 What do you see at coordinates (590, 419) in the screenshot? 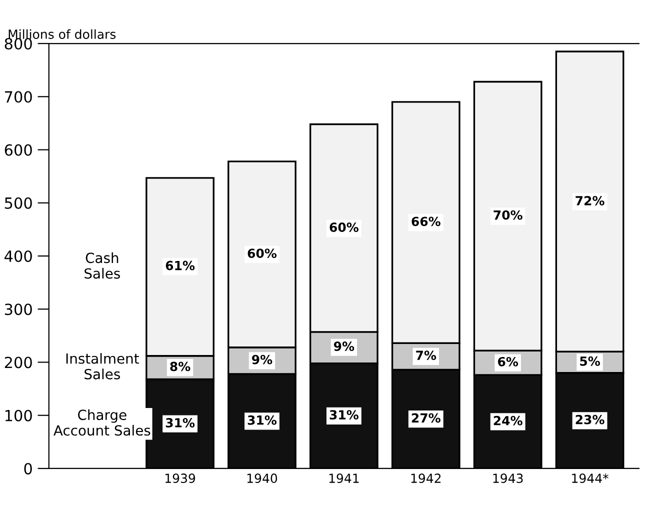
I see `annotation: 23%` at bounding box center [590, 419].